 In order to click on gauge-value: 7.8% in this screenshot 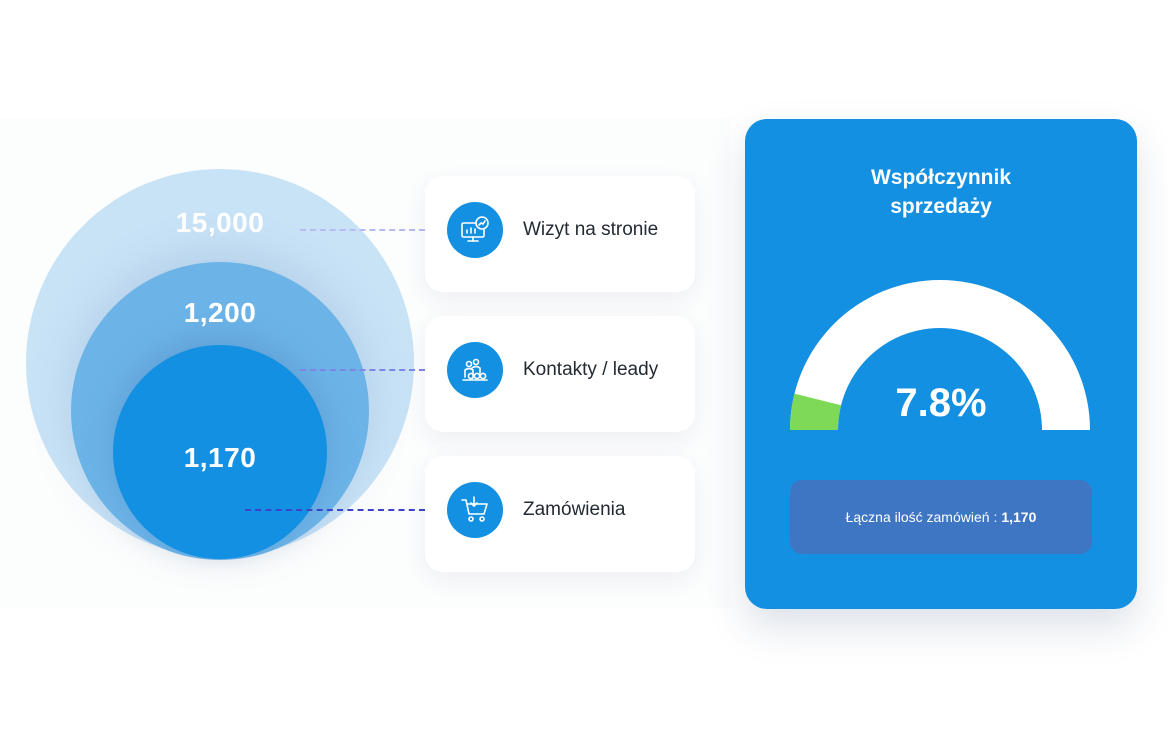, I will do `click(941, 403)`.